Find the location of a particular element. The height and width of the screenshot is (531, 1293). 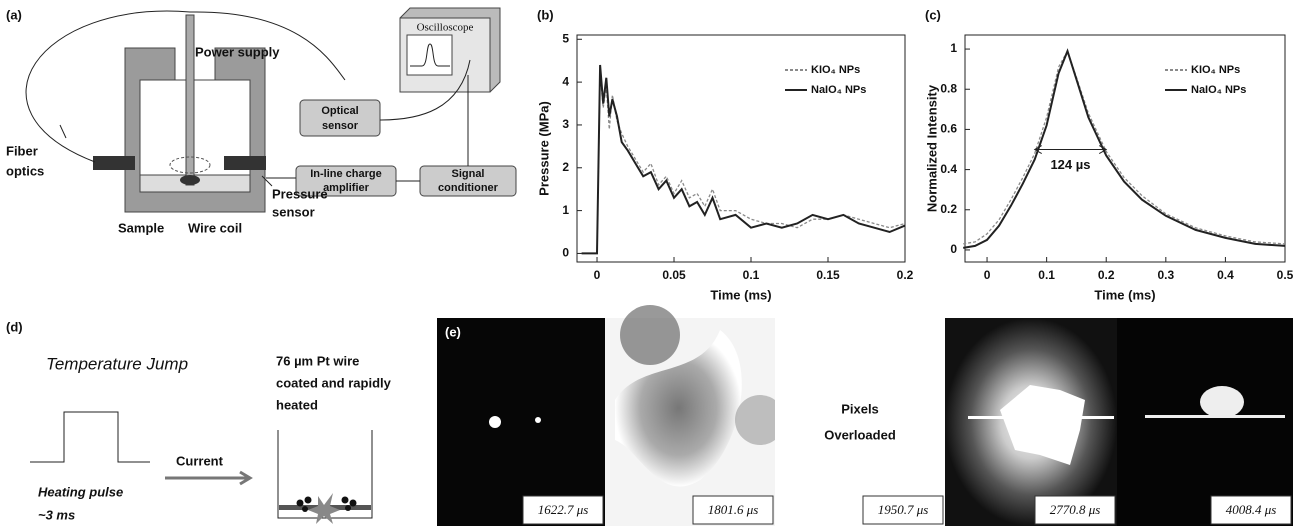

label: Pressure is located at coordinates (300, 193).